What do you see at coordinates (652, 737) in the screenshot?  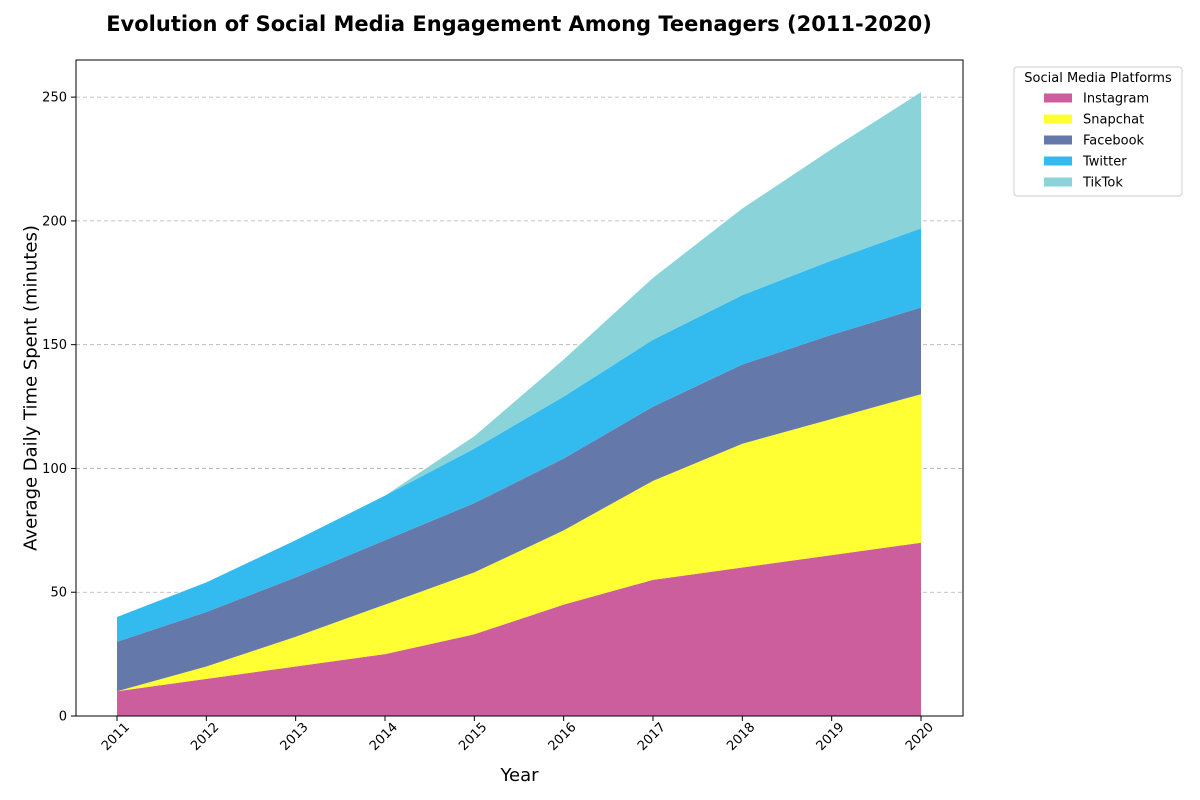 I see `x-tick-label: 2017` at bounding box center [652, 737].